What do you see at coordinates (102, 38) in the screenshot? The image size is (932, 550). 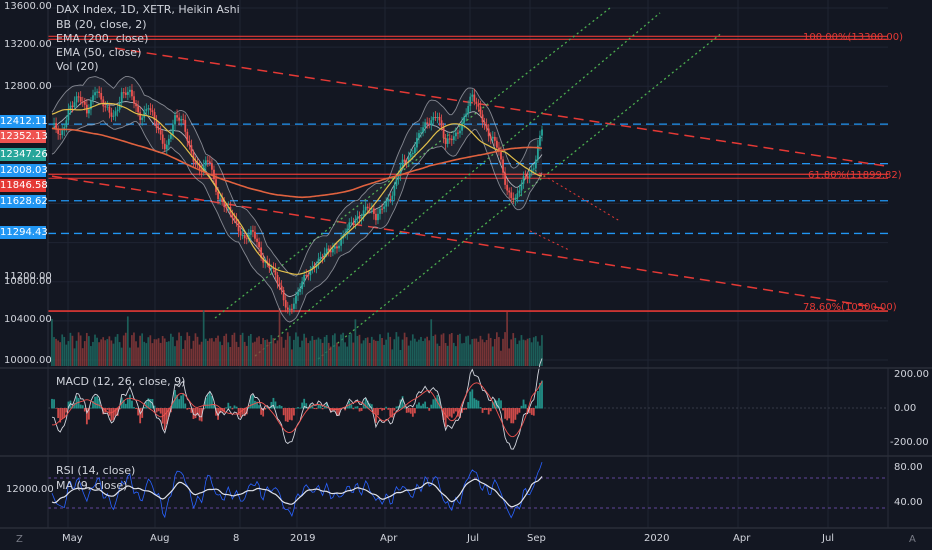 I see `legend-ema200: EMA (200, close)` at bounding box center [102, 38].